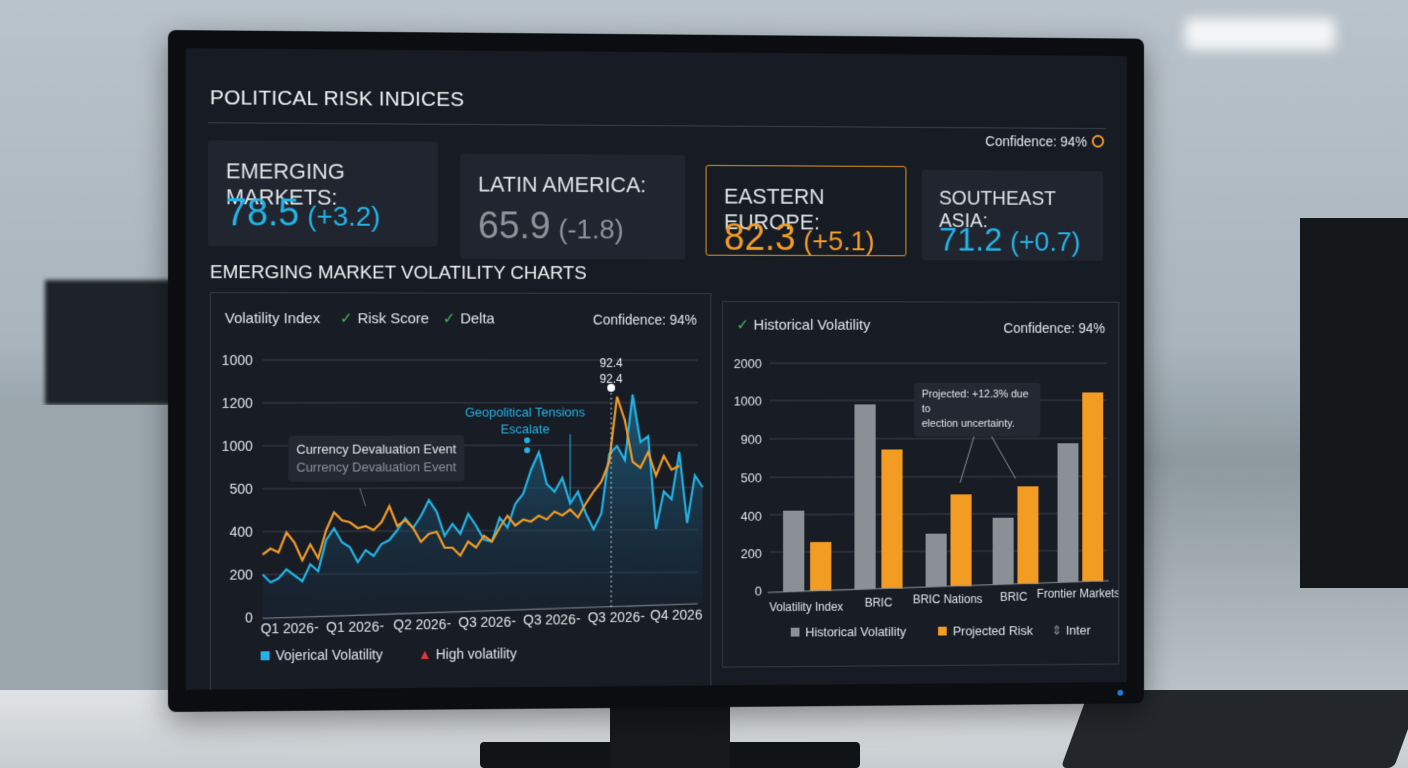  What do you see at coordinates (751, 439) in the screenshot?
I see `svg-text: 900` at bounding box center [751, 439].